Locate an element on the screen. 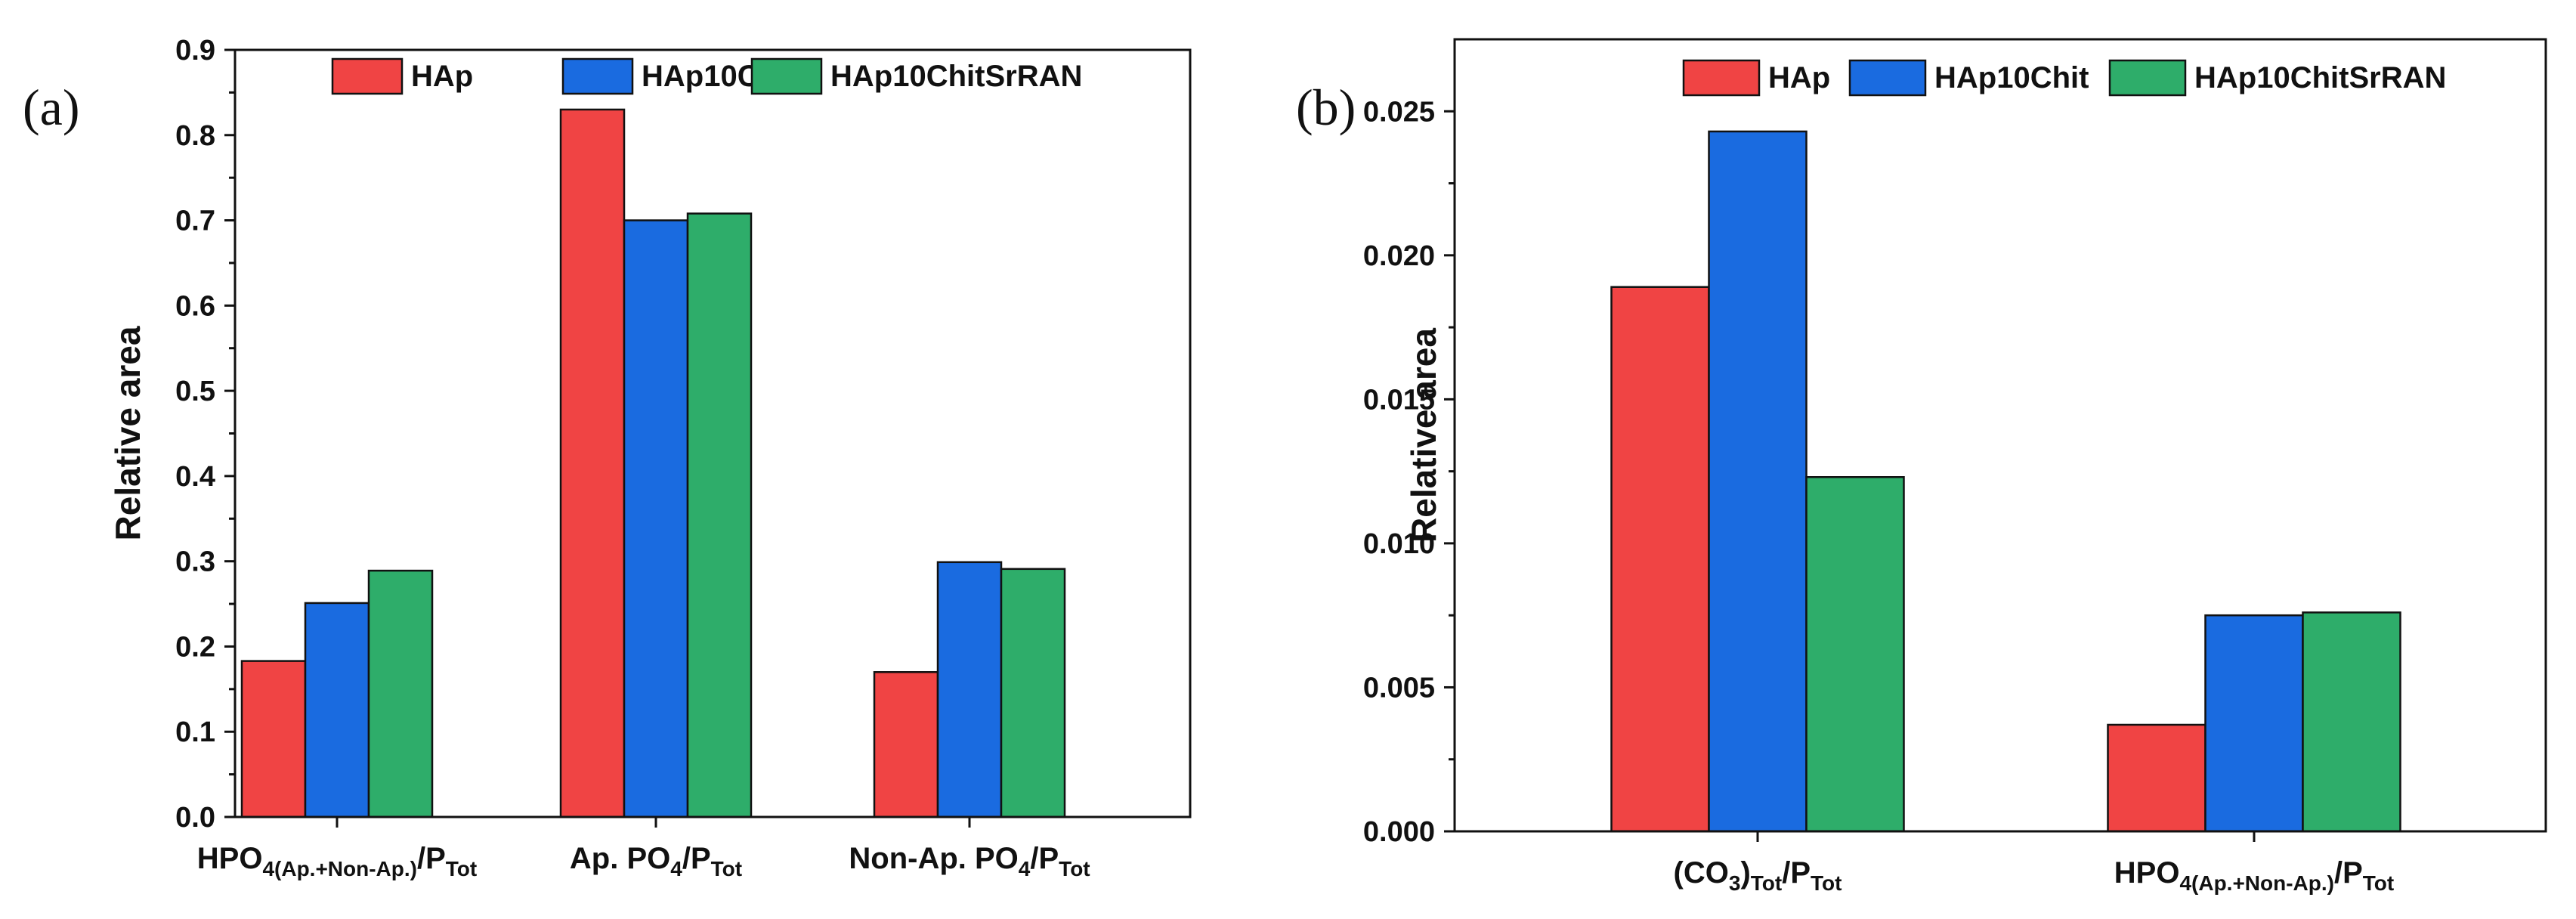 This screenshot has width=2576, height=919. y-tick-label: 0.025 is located at coordinates (1399, 112).